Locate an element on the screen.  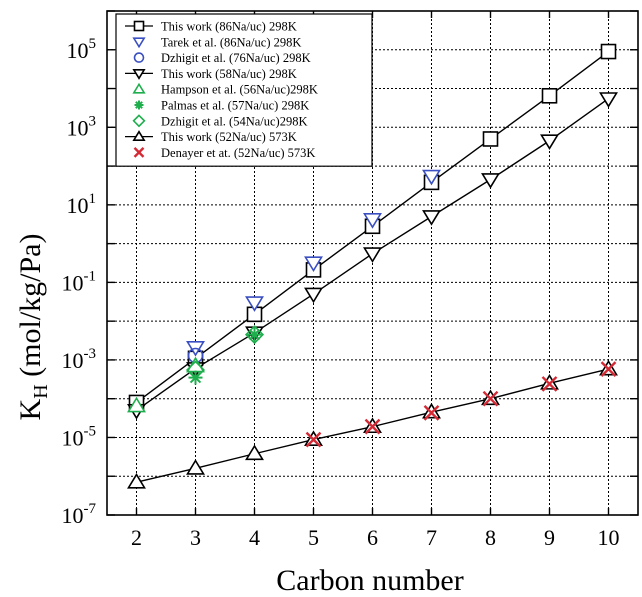
y-tick-label: 10⁻³ is located at coordinates (79, 359).